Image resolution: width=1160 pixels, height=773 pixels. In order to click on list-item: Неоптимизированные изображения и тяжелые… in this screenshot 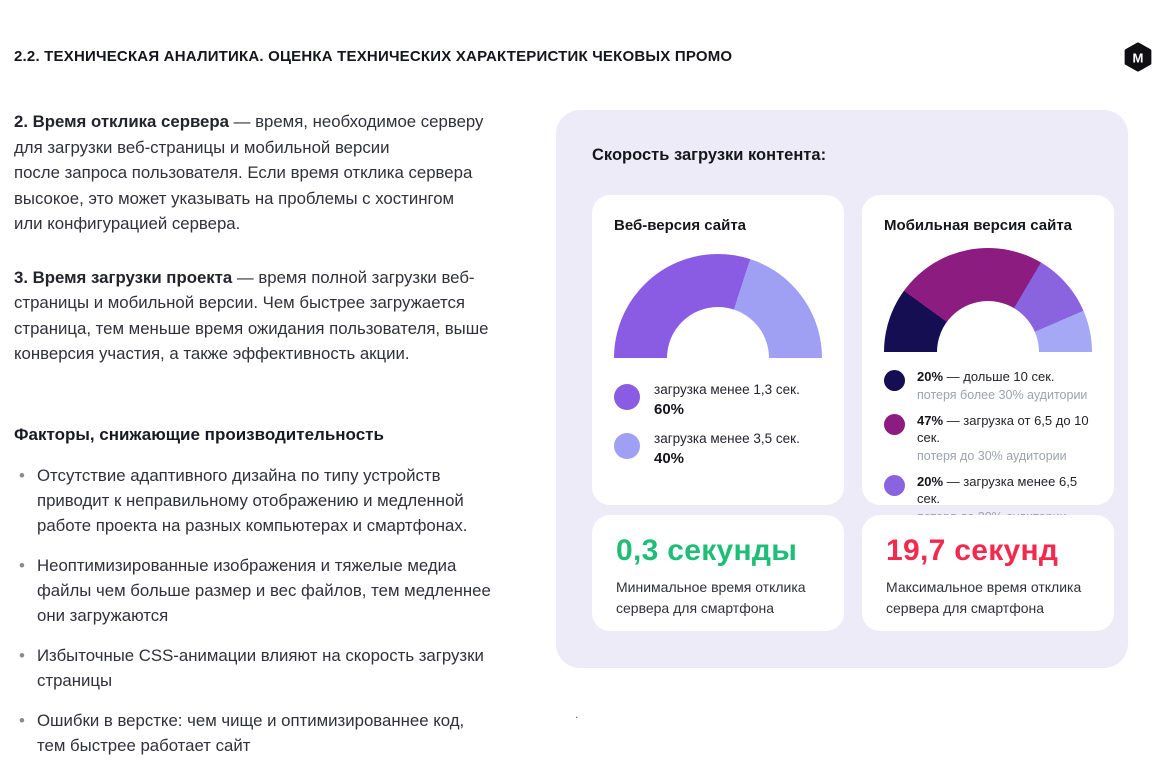, I will do `click(259, 590)`.